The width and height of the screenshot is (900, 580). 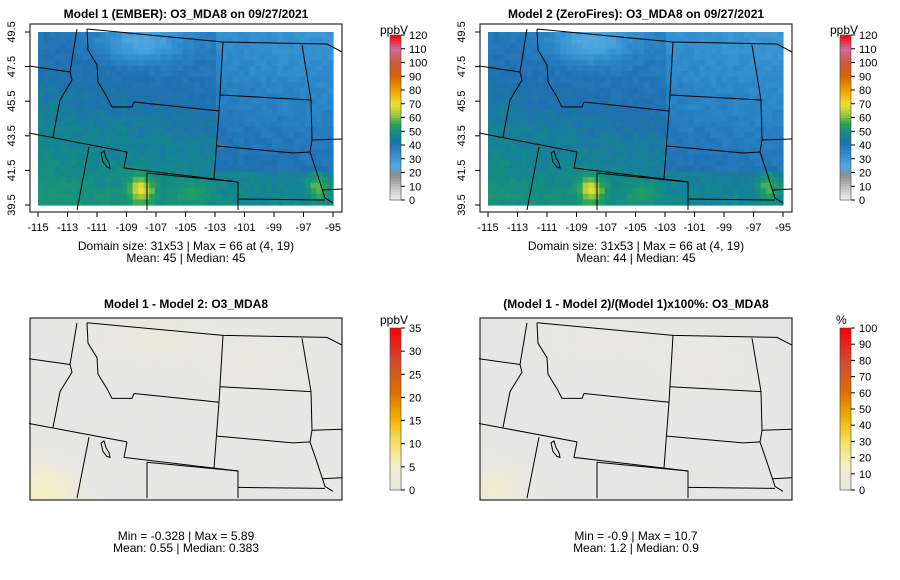 I want to click on colorbar-tick-label: 30, so click(x=865, y=160).